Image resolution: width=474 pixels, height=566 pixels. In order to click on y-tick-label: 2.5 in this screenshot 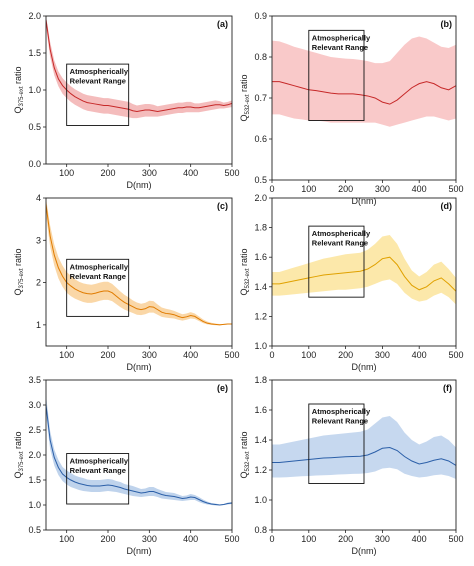, I will do `click(34, 430)`.